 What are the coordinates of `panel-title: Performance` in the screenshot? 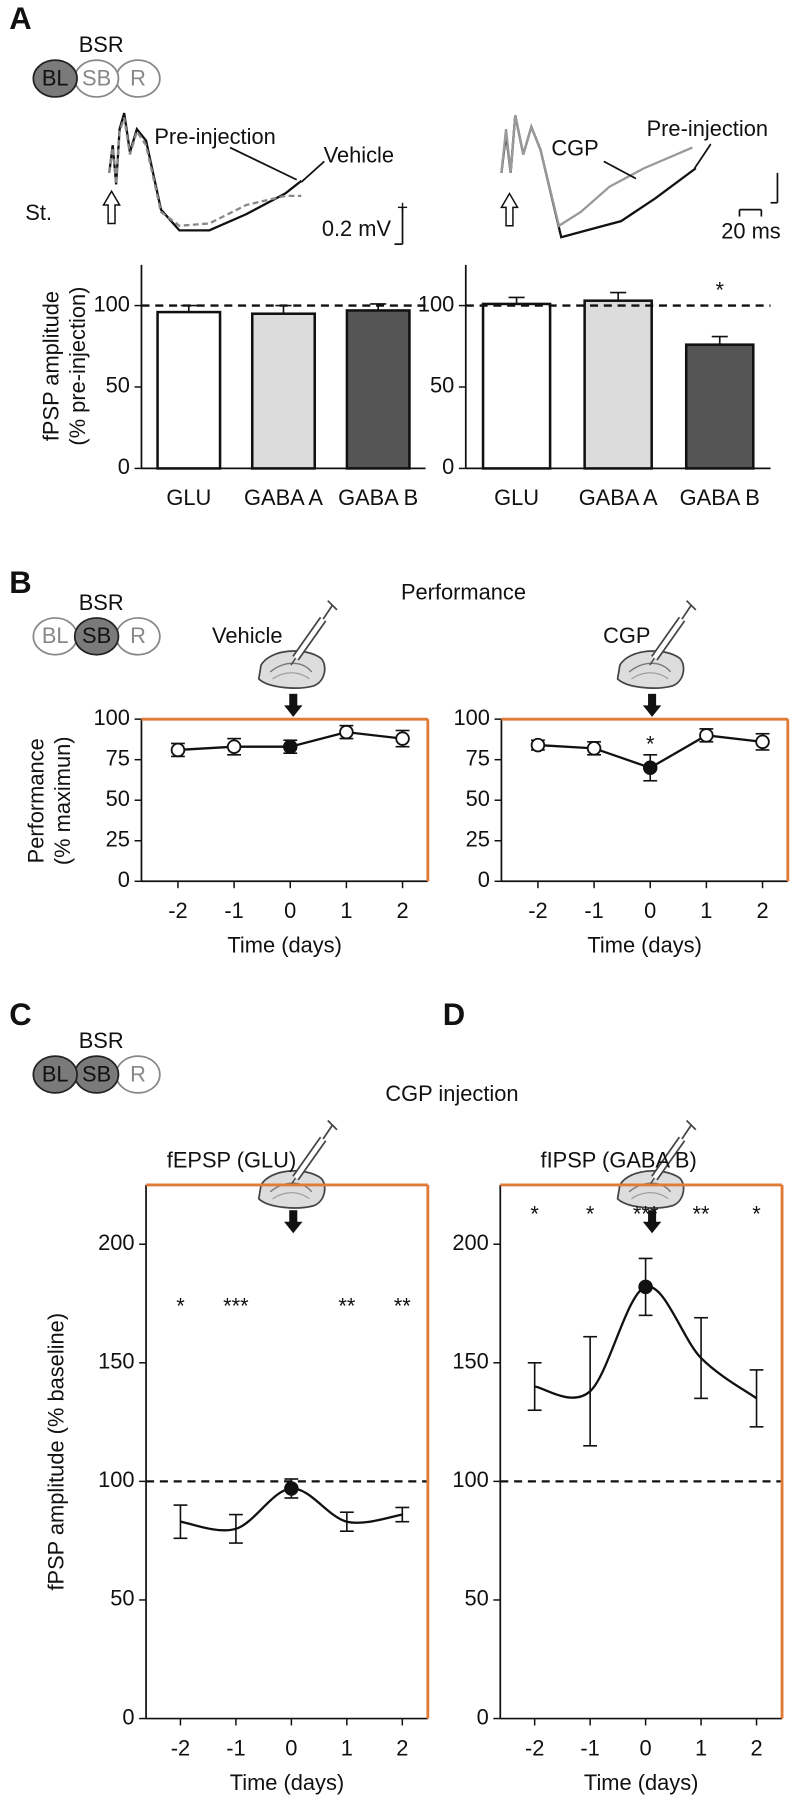 It's located at (463, 592).